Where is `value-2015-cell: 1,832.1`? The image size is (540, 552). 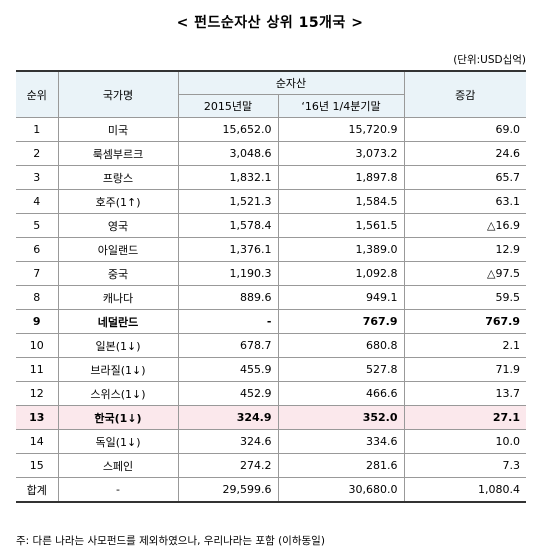
value-2015-cell: 1,832.1 is located at coordinates (228, 177).